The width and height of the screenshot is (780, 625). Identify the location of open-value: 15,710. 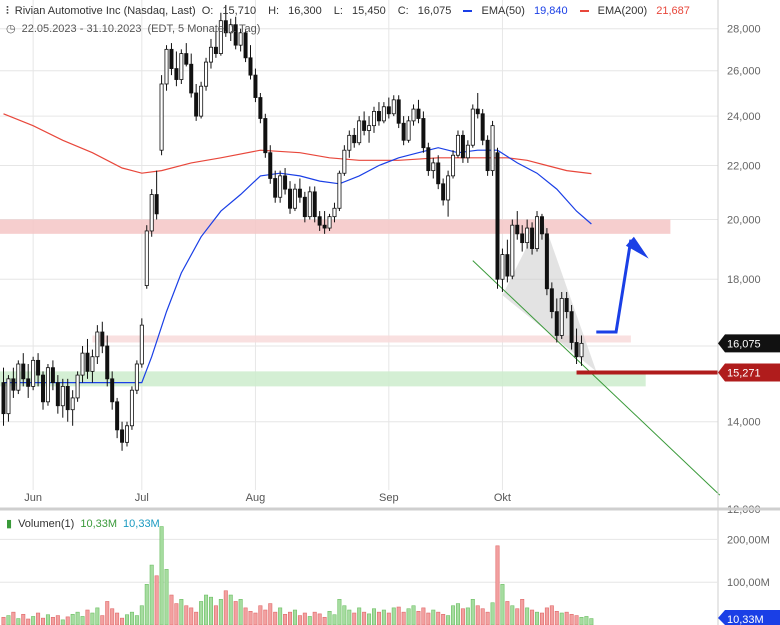
(239, 11).